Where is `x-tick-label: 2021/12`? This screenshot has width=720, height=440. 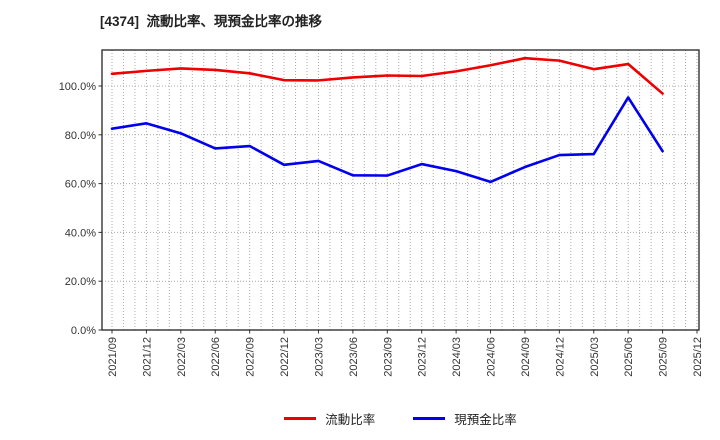
x-tick-label: 2021/12 is located at coordinates (147, 357).